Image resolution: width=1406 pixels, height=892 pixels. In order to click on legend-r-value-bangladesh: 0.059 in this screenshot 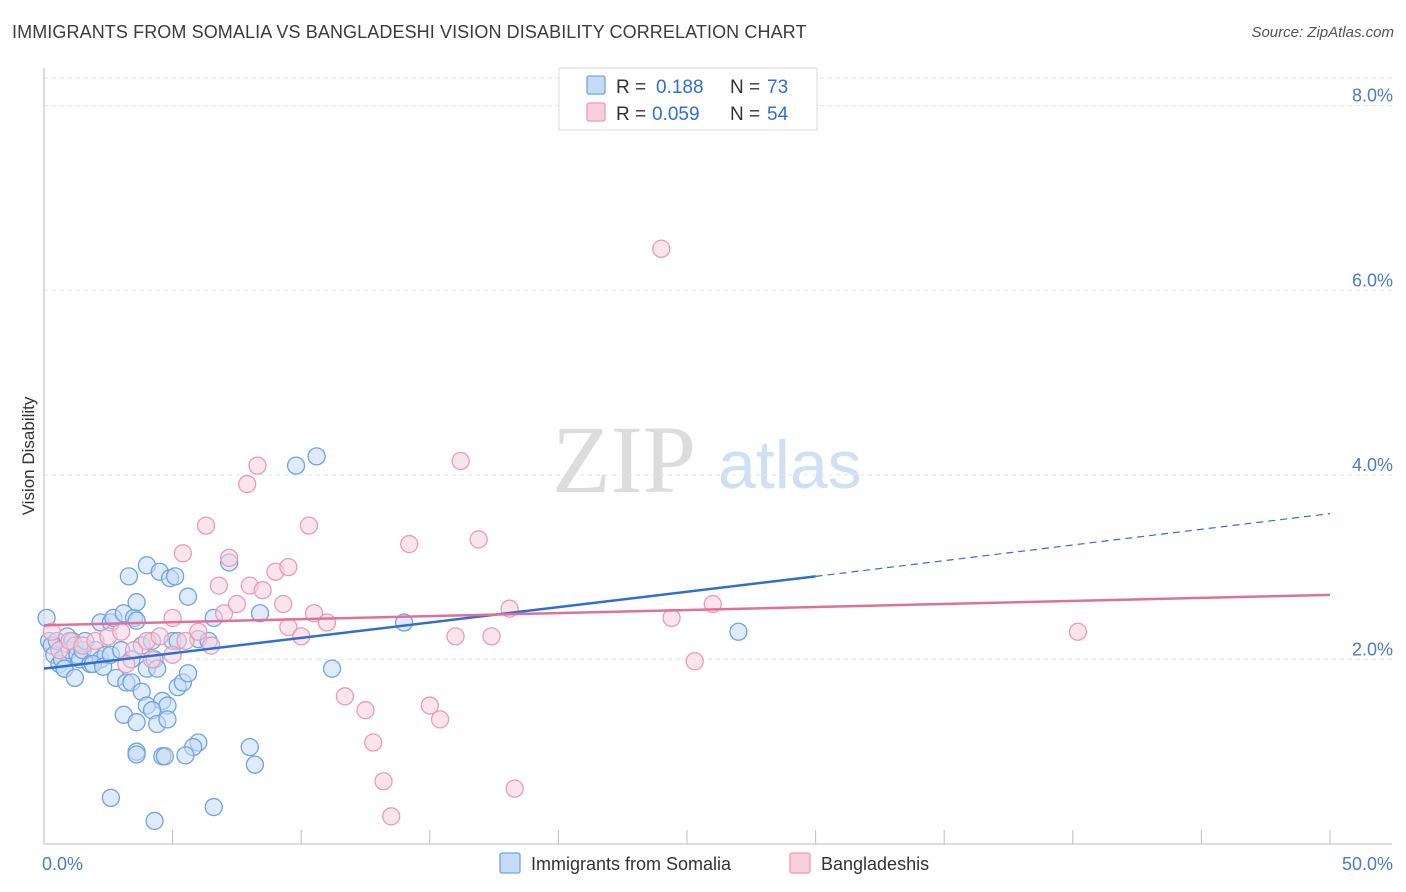, I will do `click(676, 114)`.